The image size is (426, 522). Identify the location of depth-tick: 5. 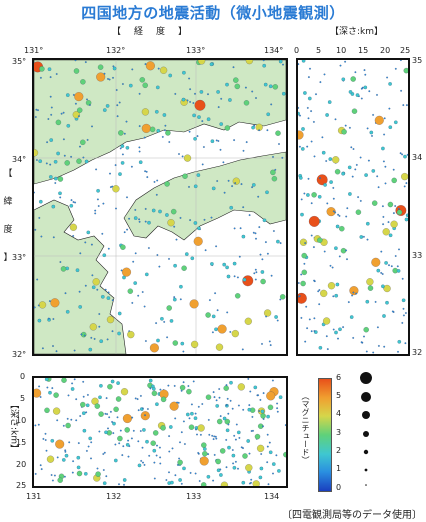
(319, 50).